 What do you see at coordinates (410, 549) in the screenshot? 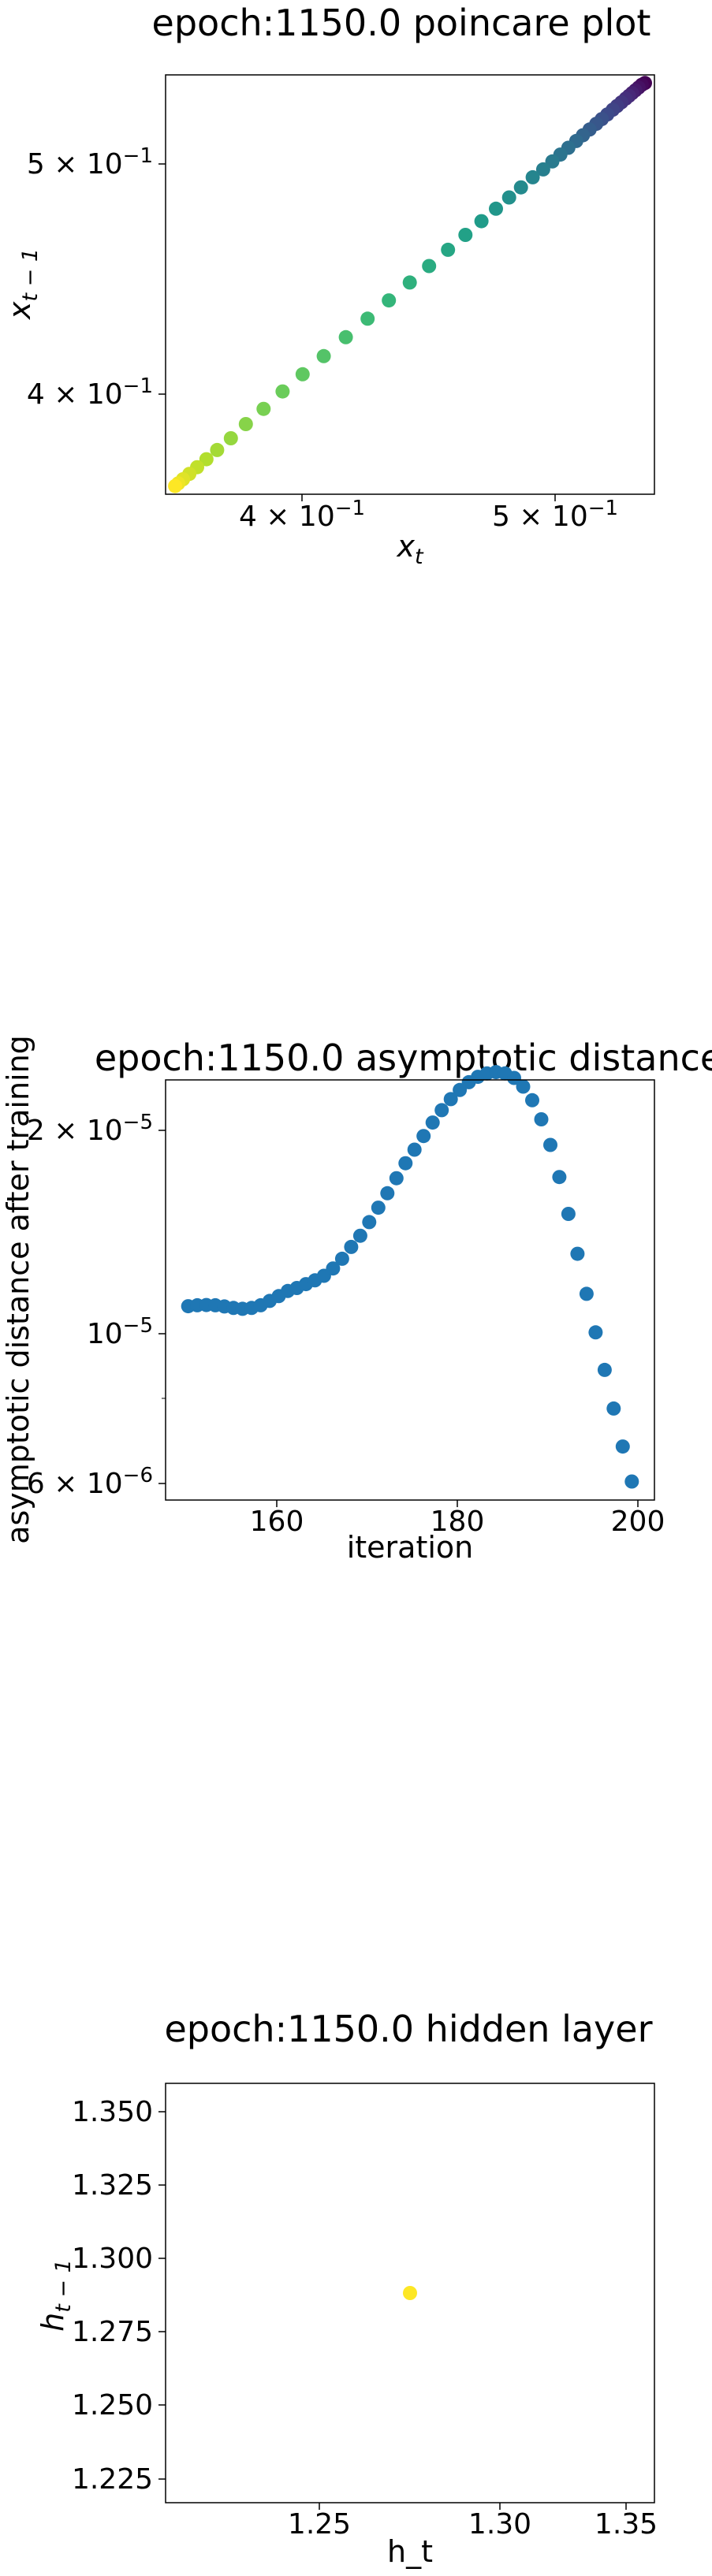
I see `poincare-xlabel: xt` at bounding box center [410, 549].